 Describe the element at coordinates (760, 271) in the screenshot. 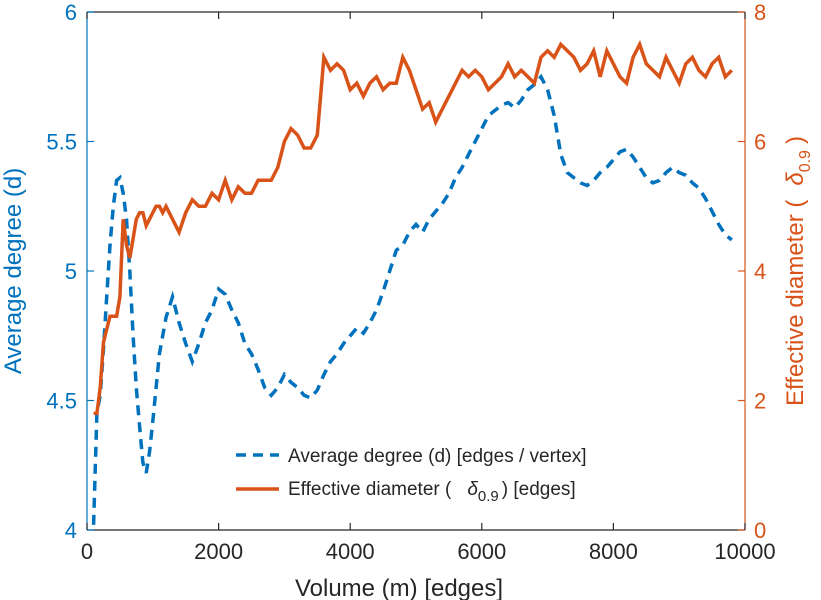

I see `right-tick-label: 4` at that location.